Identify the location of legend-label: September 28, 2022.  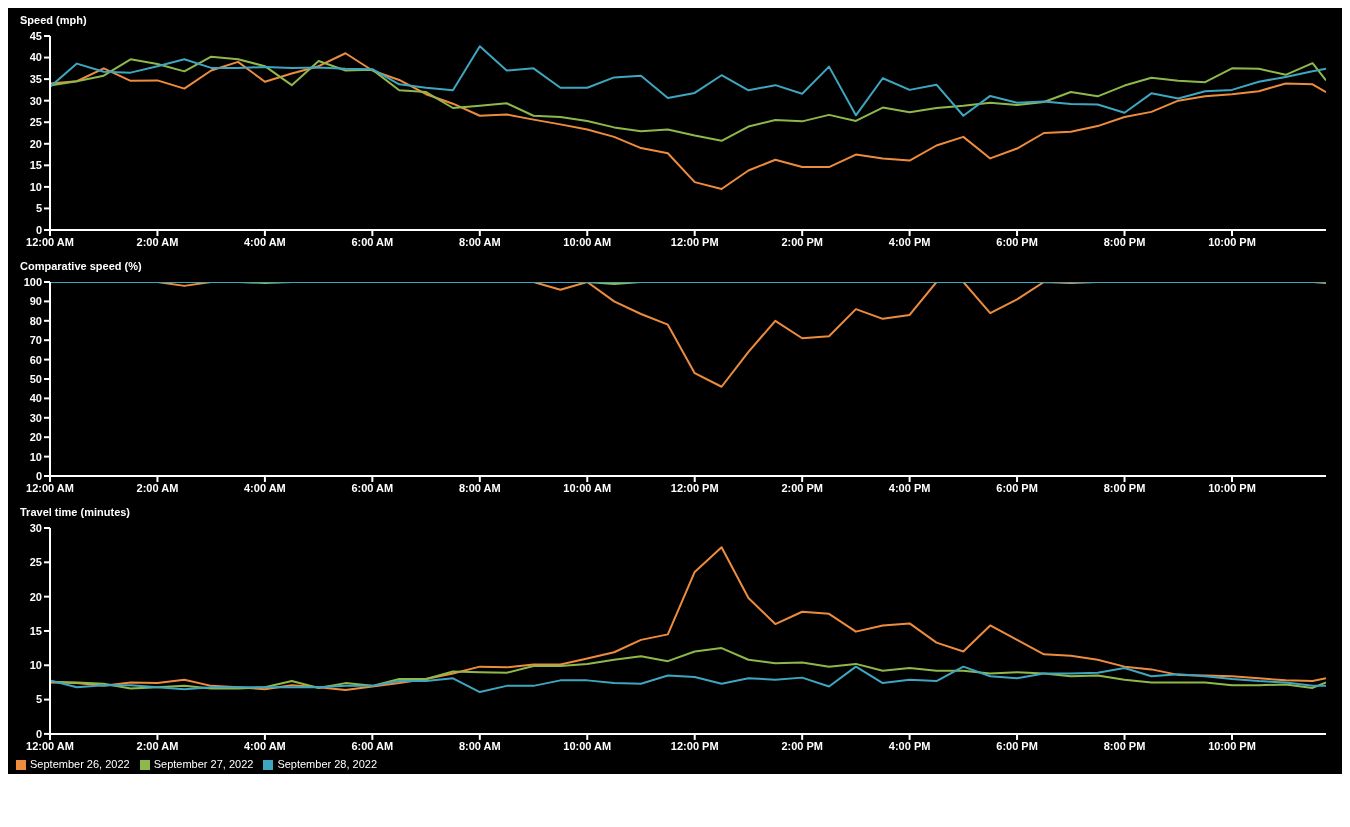
(327, 763).